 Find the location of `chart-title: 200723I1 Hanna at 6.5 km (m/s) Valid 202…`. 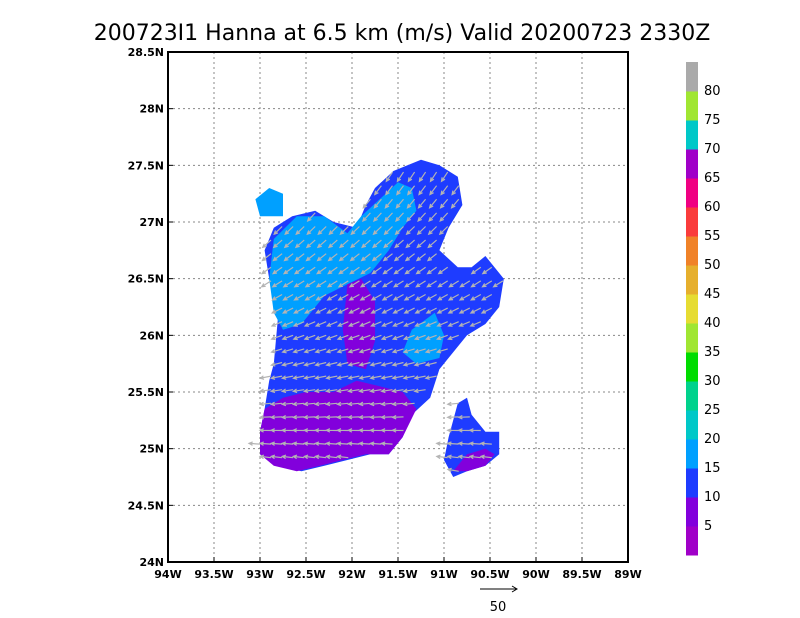

chart-title: 200723I1 Hanna at 6.5 km (m/s) Valid 202… is located at coordinates (402, 33).